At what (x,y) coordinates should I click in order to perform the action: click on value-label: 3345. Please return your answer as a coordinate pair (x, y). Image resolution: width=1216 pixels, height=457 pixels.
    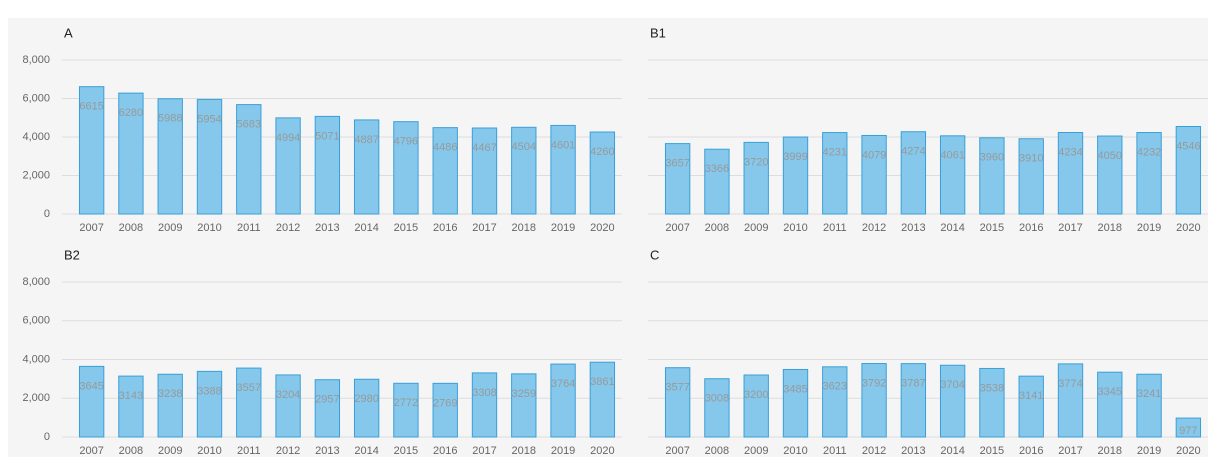
    Looking at the image, I should click on (1110, 392).